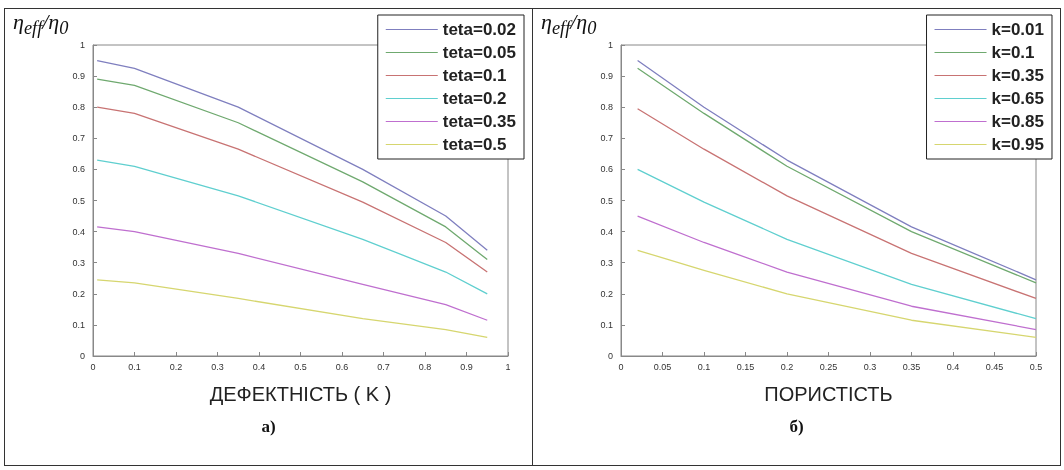 This screenshot has height=470, width=1064. I want to click on legend-label: k=0.01, so click(1018, 29).